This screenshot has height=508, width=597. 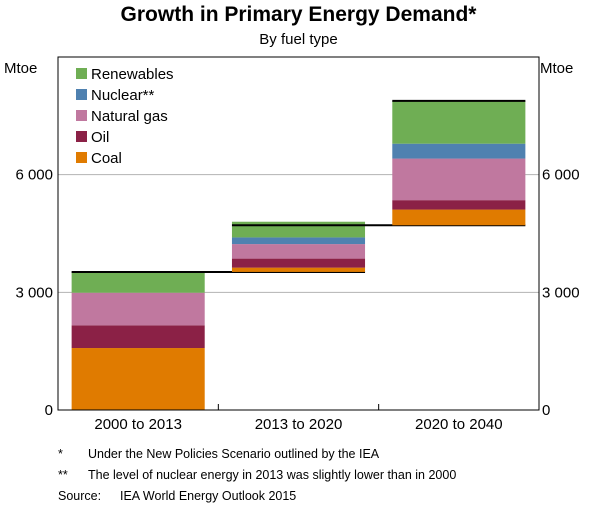 What do you see at coordinates (138, 424) in the screenshot?
I see `x-tick-label: 2000 to 2013` at bounding box center [138, 424].